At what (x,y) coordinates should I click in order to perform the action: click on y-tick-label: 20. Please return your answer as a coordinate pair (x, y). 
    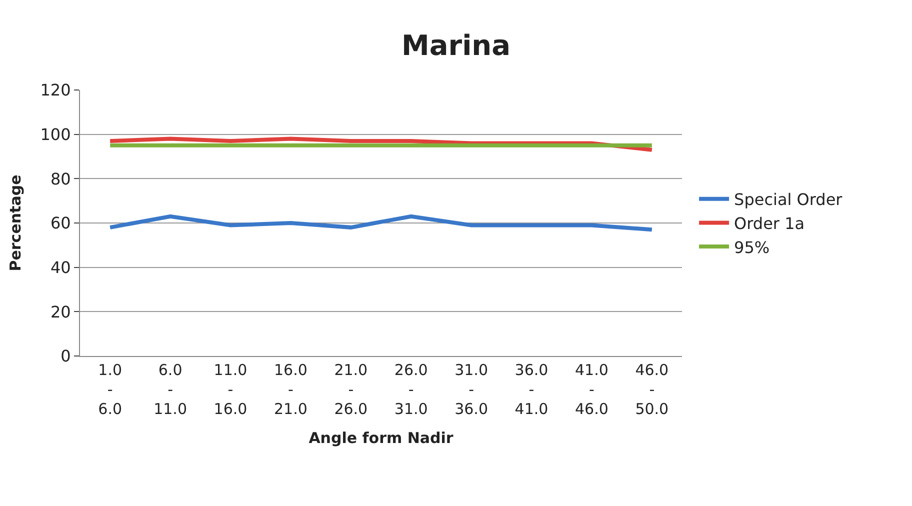
    Looking at the image, I should click on (60, 312).